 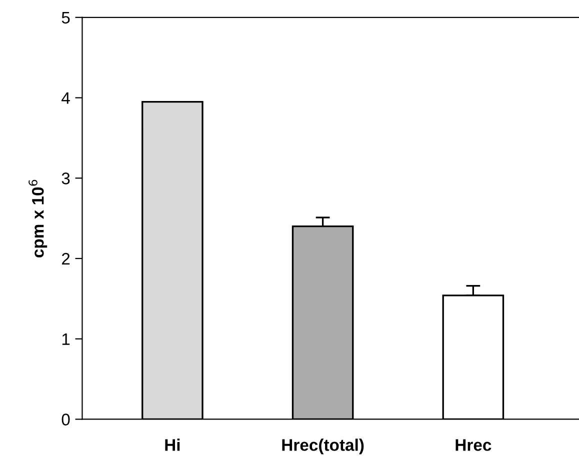 I want to click on y-tick-label: 2, so click(x=66, y=258).